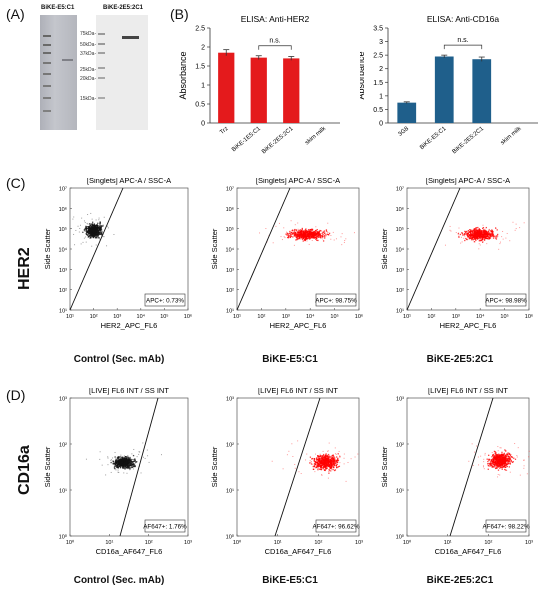 This screenshot has height=593, width=550. What do you see at coordinates (480, 316) in the screenshot?
I see `x-tick-label: 10⁴` at bounding box center [480, 316].